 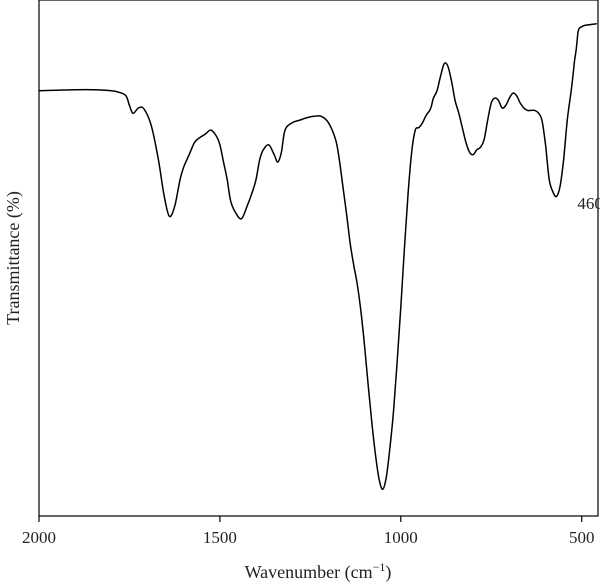 What do you see at coordinates (582, 537) in the screenshot?
I see `x-tick-label-500: 500` at bounding box center [582, 537].